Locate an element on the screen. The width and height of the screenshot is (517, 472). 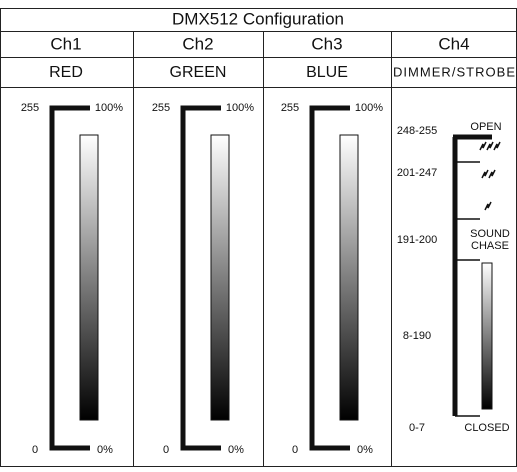
range-label: 8-190 is located at coordinates (417, 336).